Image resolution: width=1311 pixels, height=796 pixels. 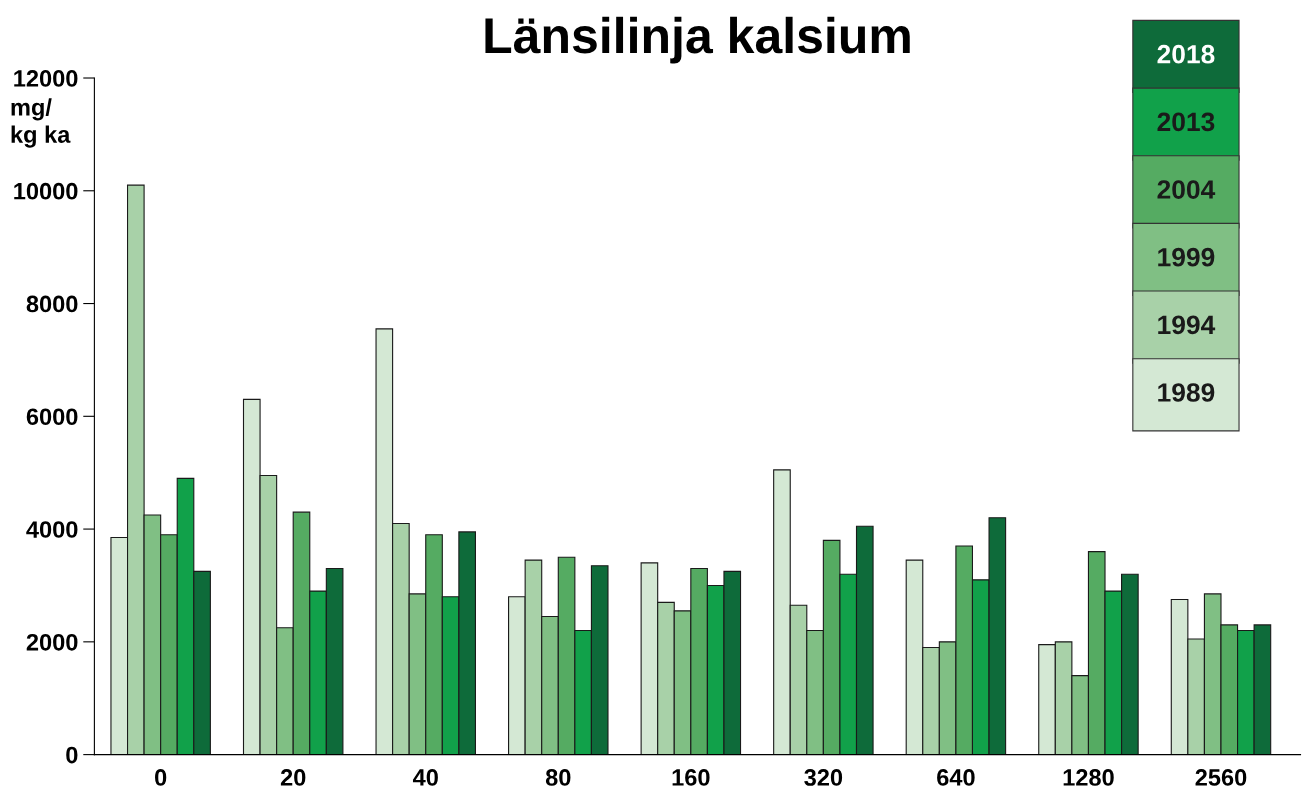 What do you see at coordinates (1186, 392) in the screenshot?
I see `text: 1989` at bounding box center [1186, 392].